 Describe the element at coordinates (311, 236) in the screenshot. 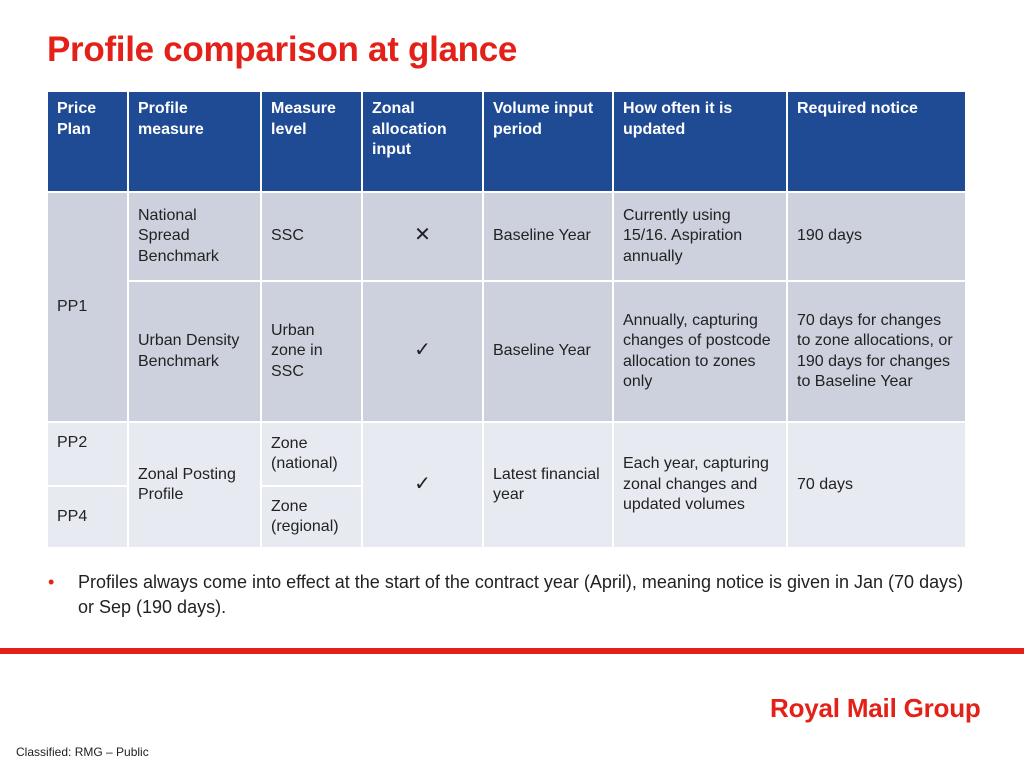

I see `measure-level-cell: SSC` at that location.